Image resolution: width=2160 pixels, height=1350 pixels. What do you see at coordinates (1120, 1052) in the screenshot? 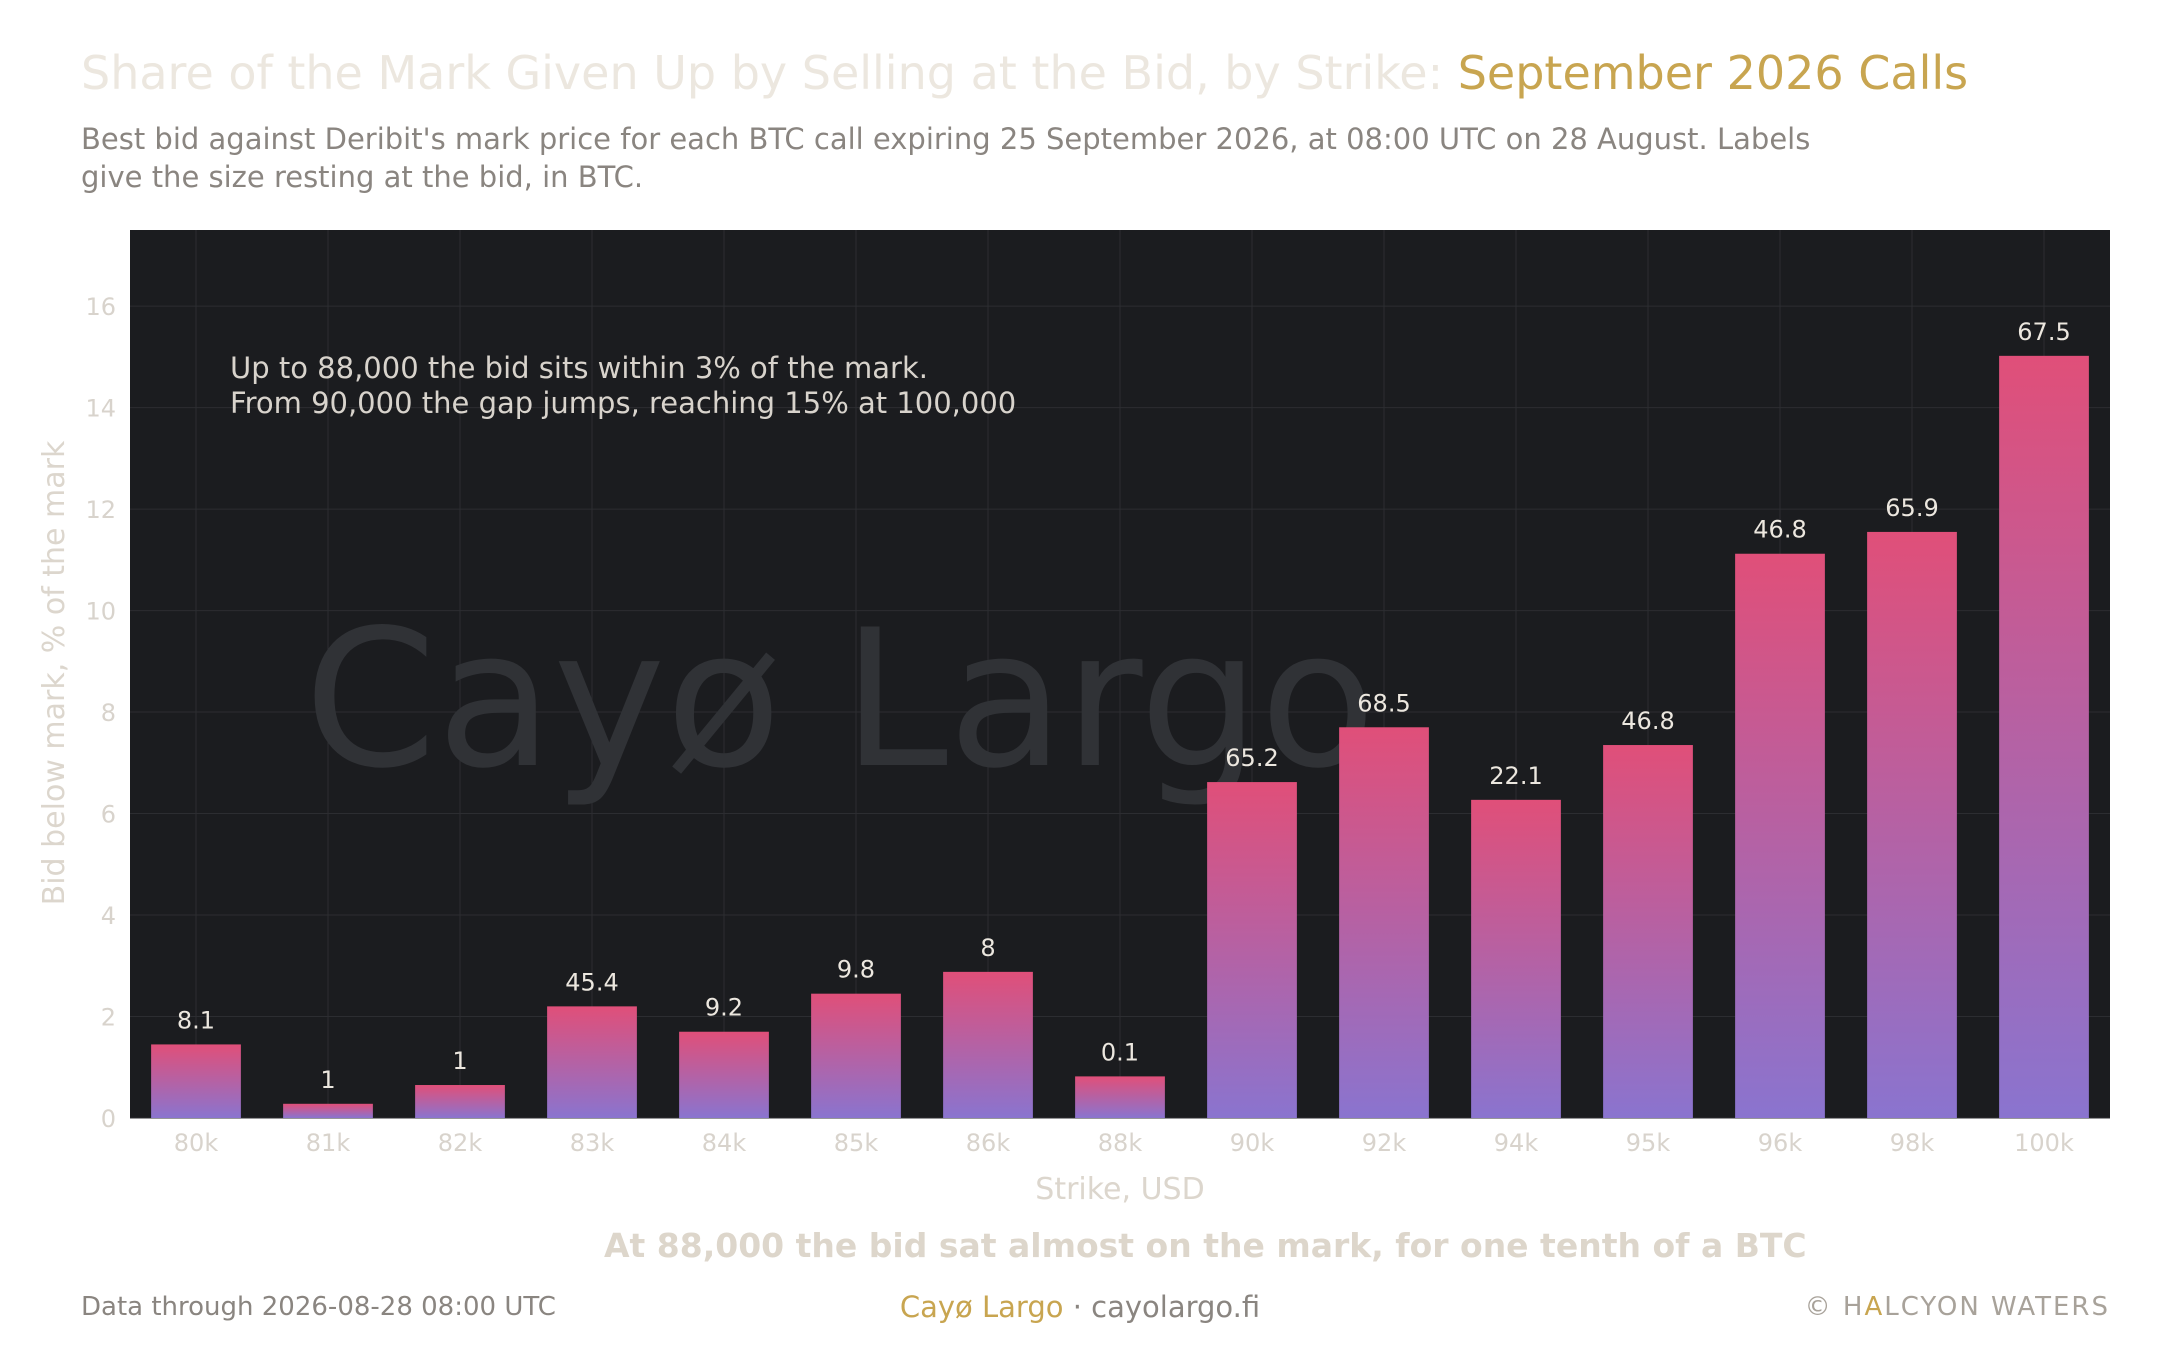
I see `bar-value-label: 0.1` at bounding box center [1120, 1052].